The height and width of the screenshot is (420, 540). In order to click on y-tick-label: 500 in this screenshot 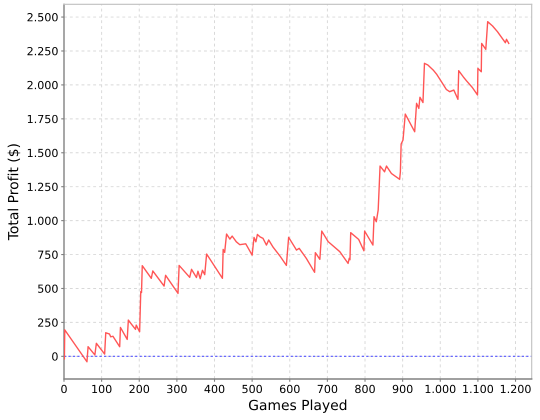, I will do `click(48, 288)`.